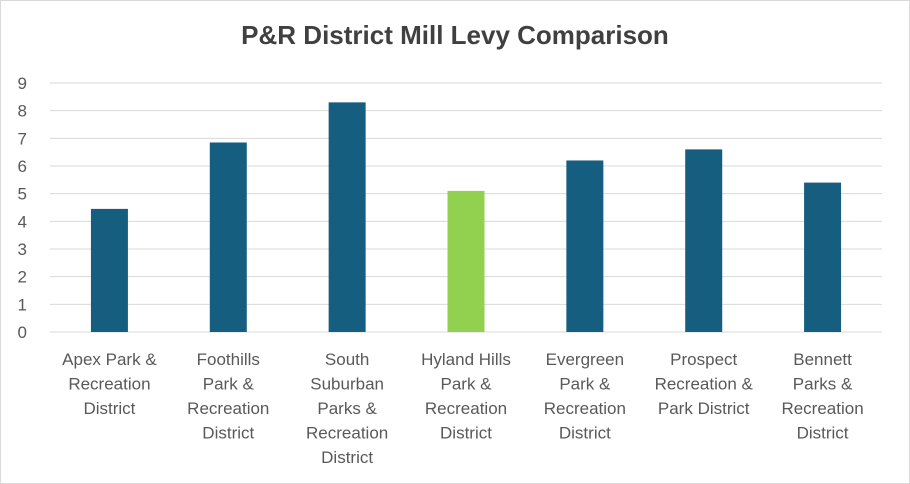  What do you see at coordinates (22, 138) in the screenshot?
I see `y-tick-label: 7` at bounding box center [22, 138].